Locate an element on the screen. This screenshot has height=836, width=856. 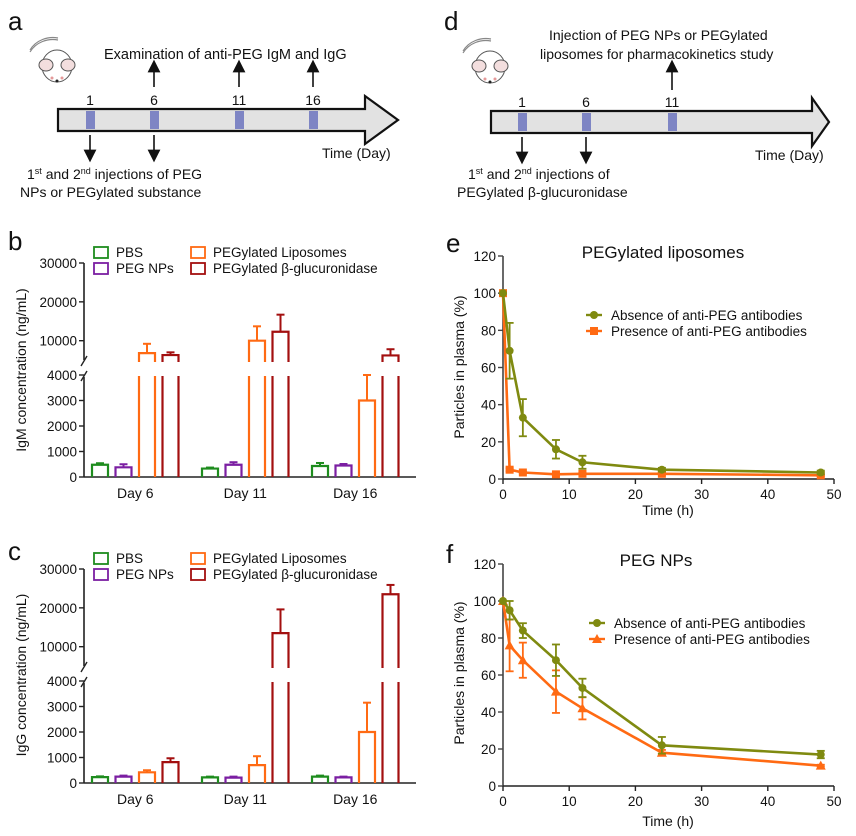
y-tick-label: 4000 is located at coordinates (62, 375).